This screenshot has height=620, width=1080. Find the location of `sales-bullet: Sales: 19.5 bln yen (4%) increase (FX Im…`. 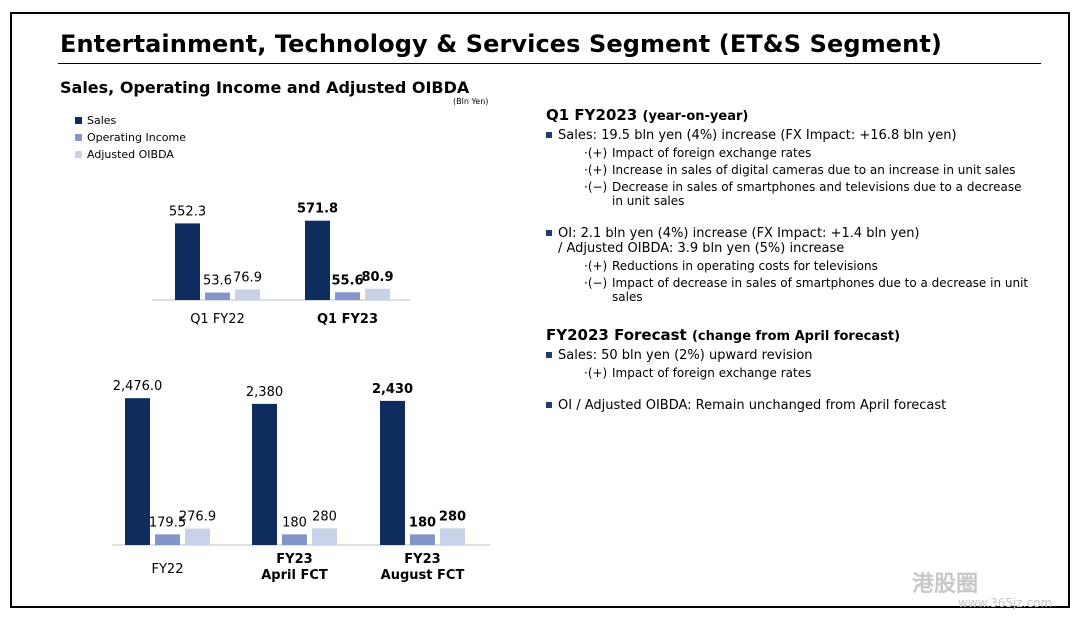

sales-bullet: Sales: 19.5 bln yen (4%) increase (FX Im… is located at coordinates (801, 135).